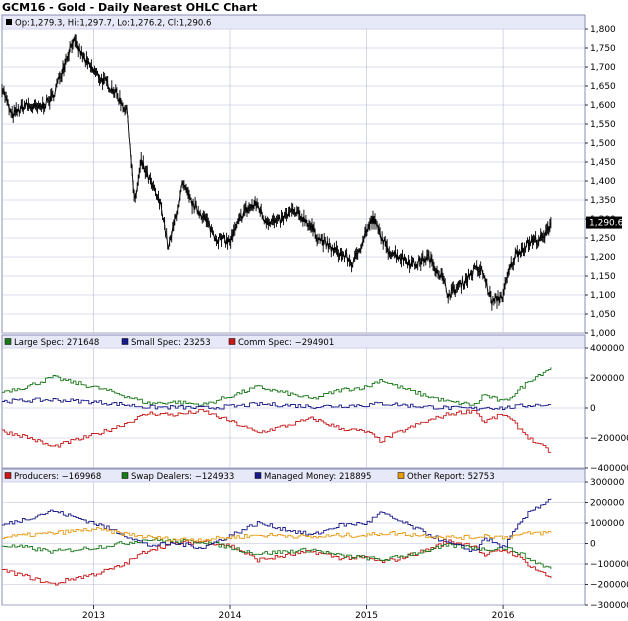 This screenshot has width=628, height=621. Describe the element at coordinates (298, 613) in the screenshot. I see `x-axis: 2013 2014 2015 2016` at that location.